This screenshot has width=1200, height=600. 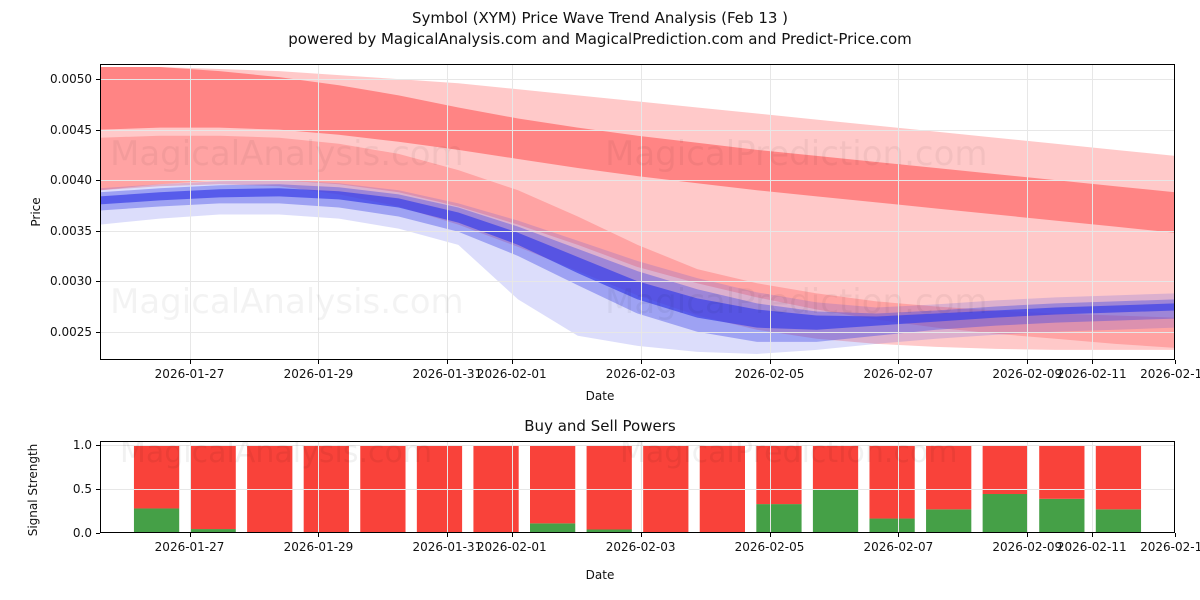 I want to click on x-tick-label: 2026-02-11, so click(x=1091, y=547).